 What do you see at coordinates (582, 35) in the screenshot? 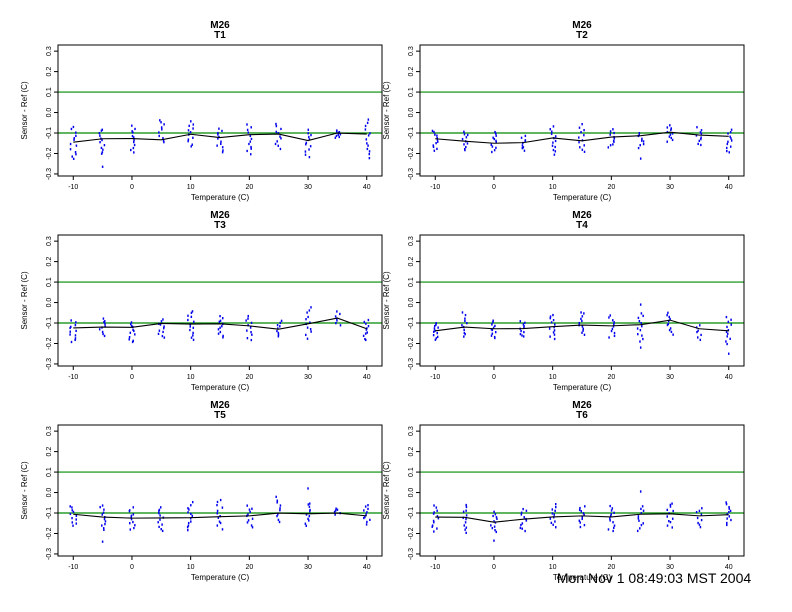
I see `panel-subtitle: T2` at bounding box center [582, 35].